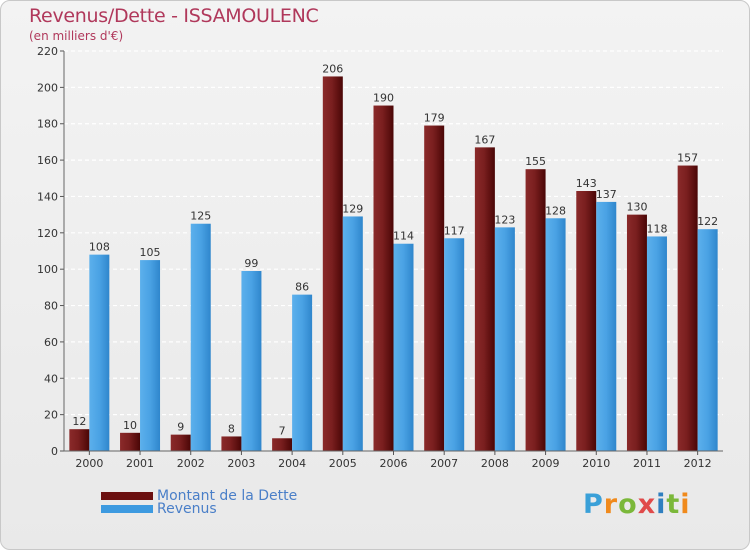 The width and height of the screenshot is (750, 550). I want to click on x-tick-label: 2009, so click(546, 463).